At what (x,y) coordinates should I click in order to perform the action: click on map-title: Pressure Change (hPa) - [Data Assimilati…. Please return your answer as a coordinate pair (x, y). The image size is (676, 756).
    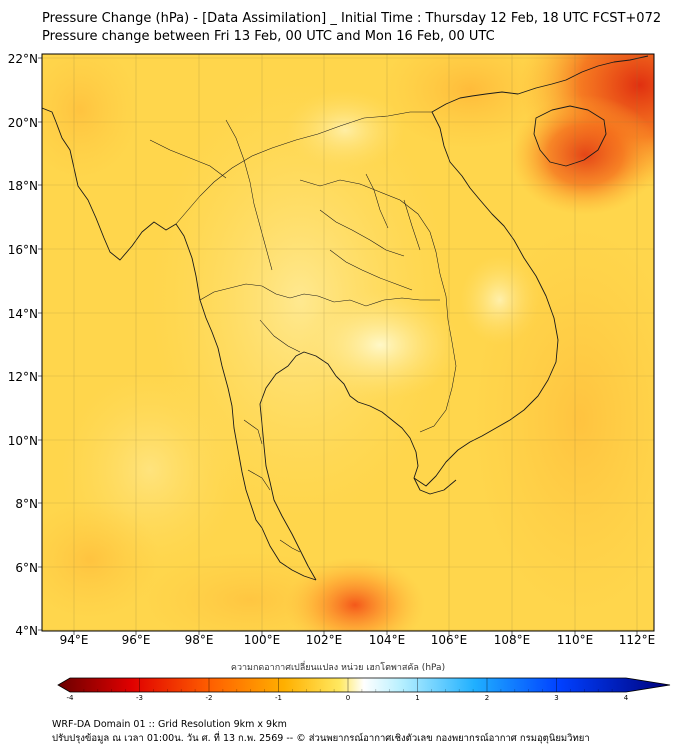
    Looking at the image, I should click on (351, 28).